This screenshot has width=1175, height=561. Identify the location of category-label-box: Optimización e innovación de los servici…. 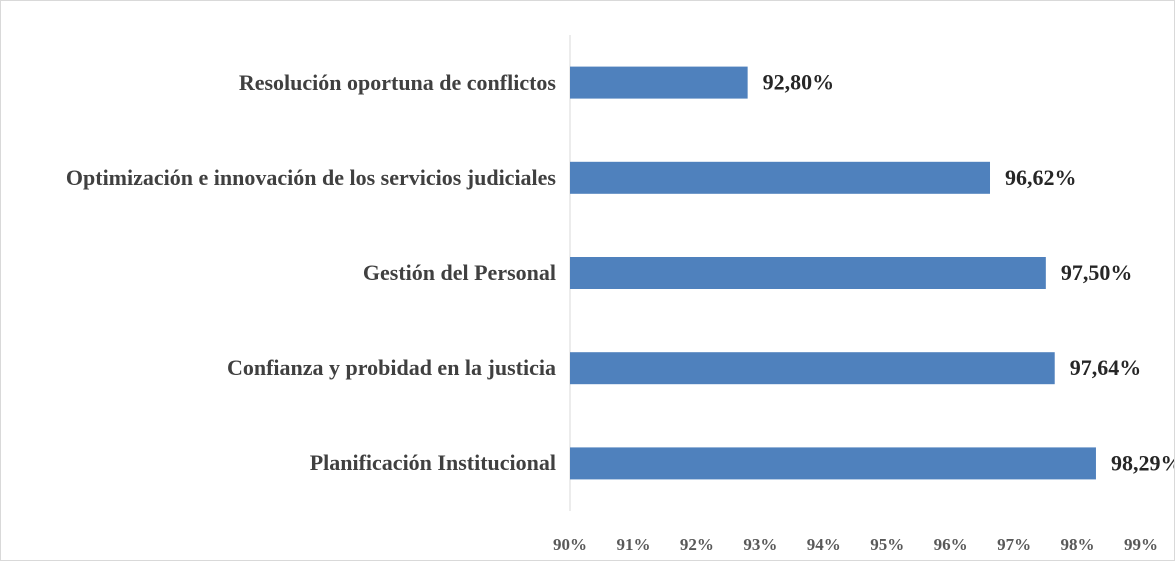
(278, 178).